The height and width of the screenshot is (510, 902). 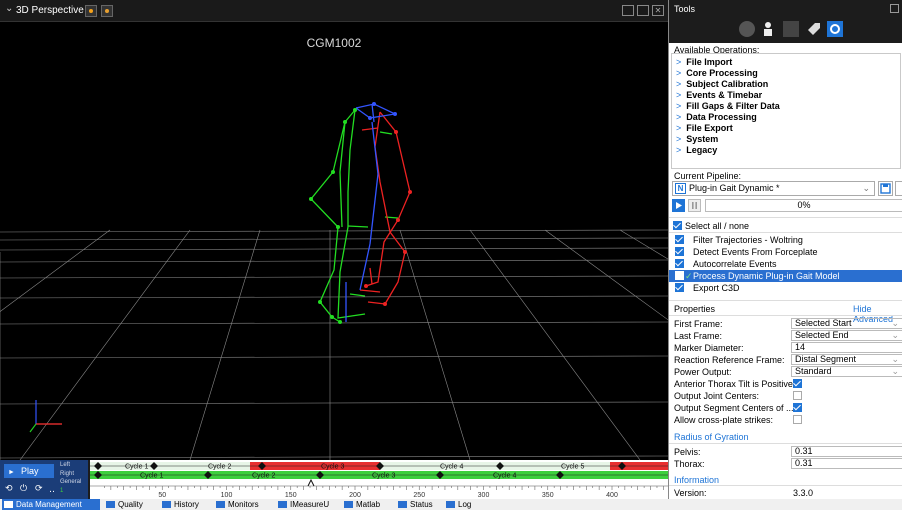 What do you see at coordinates (685, 9) in the screenshot?
I see `tools-title: Tools` at bounding box center [685, 9].